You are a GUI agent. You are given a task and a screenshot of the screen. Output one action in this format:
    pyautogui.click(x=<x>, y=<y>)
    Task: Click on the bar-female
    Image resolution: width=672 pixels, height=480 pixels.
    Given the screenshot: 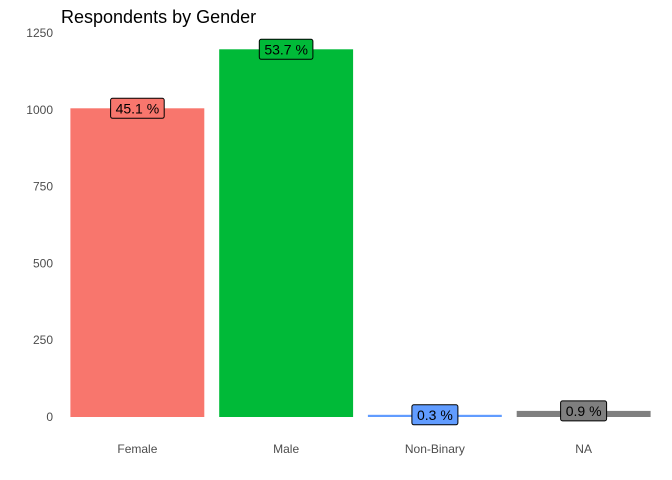 What is the action you would take?
    pyautogui.click(x=137, y=263)
    